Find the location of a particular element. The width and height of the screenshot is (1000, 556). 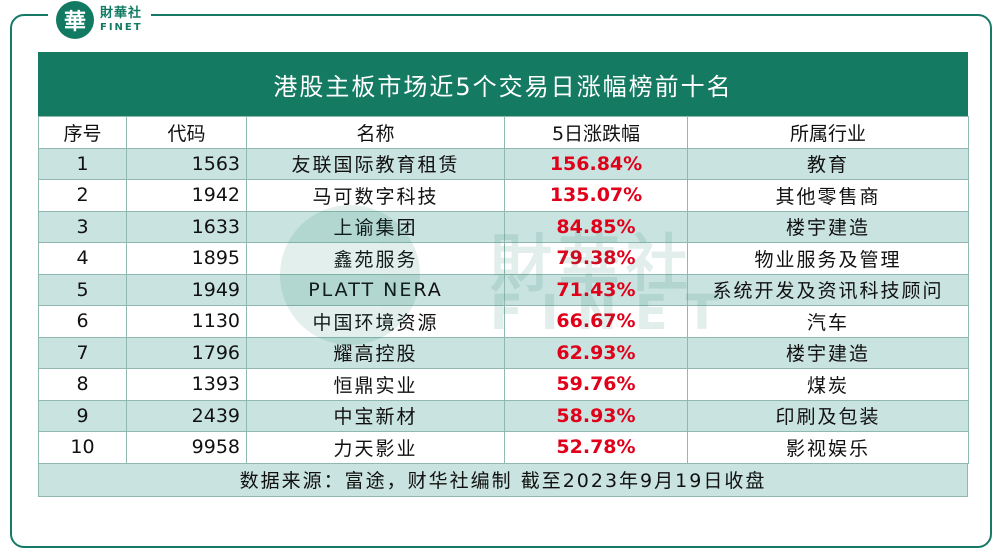

cell-industry: 物业服务及管理 is located at coordinates (828, 258).